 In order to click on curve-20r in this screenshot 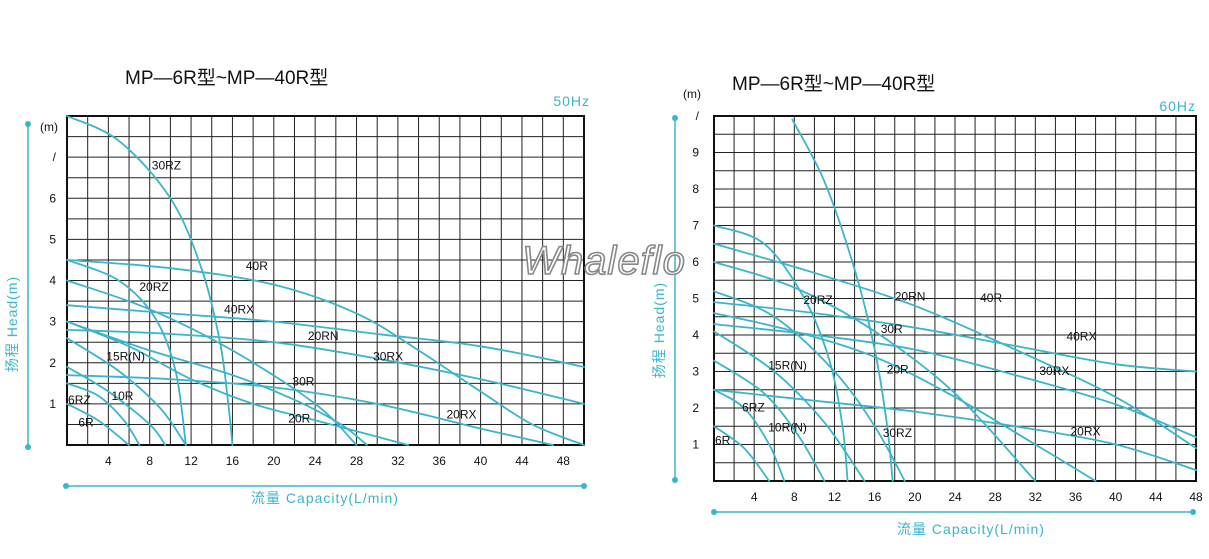, I will do `click(217, 383)`.